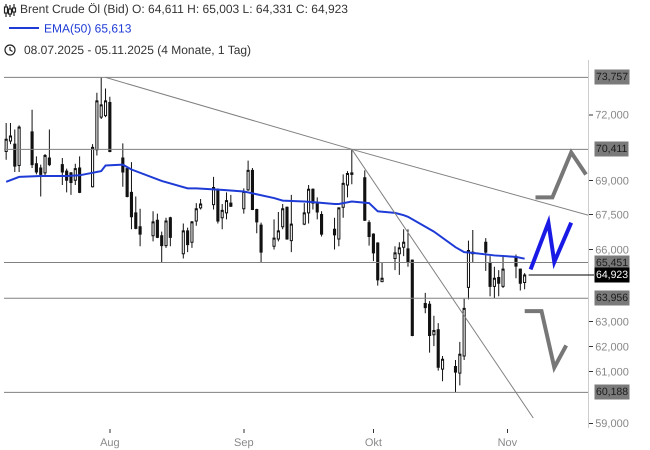 This screenshot has height=450, width=650. Describe the element at coordinates (612, 182) in the screenshot. I see `y-tick-label: 69,000` at that location.